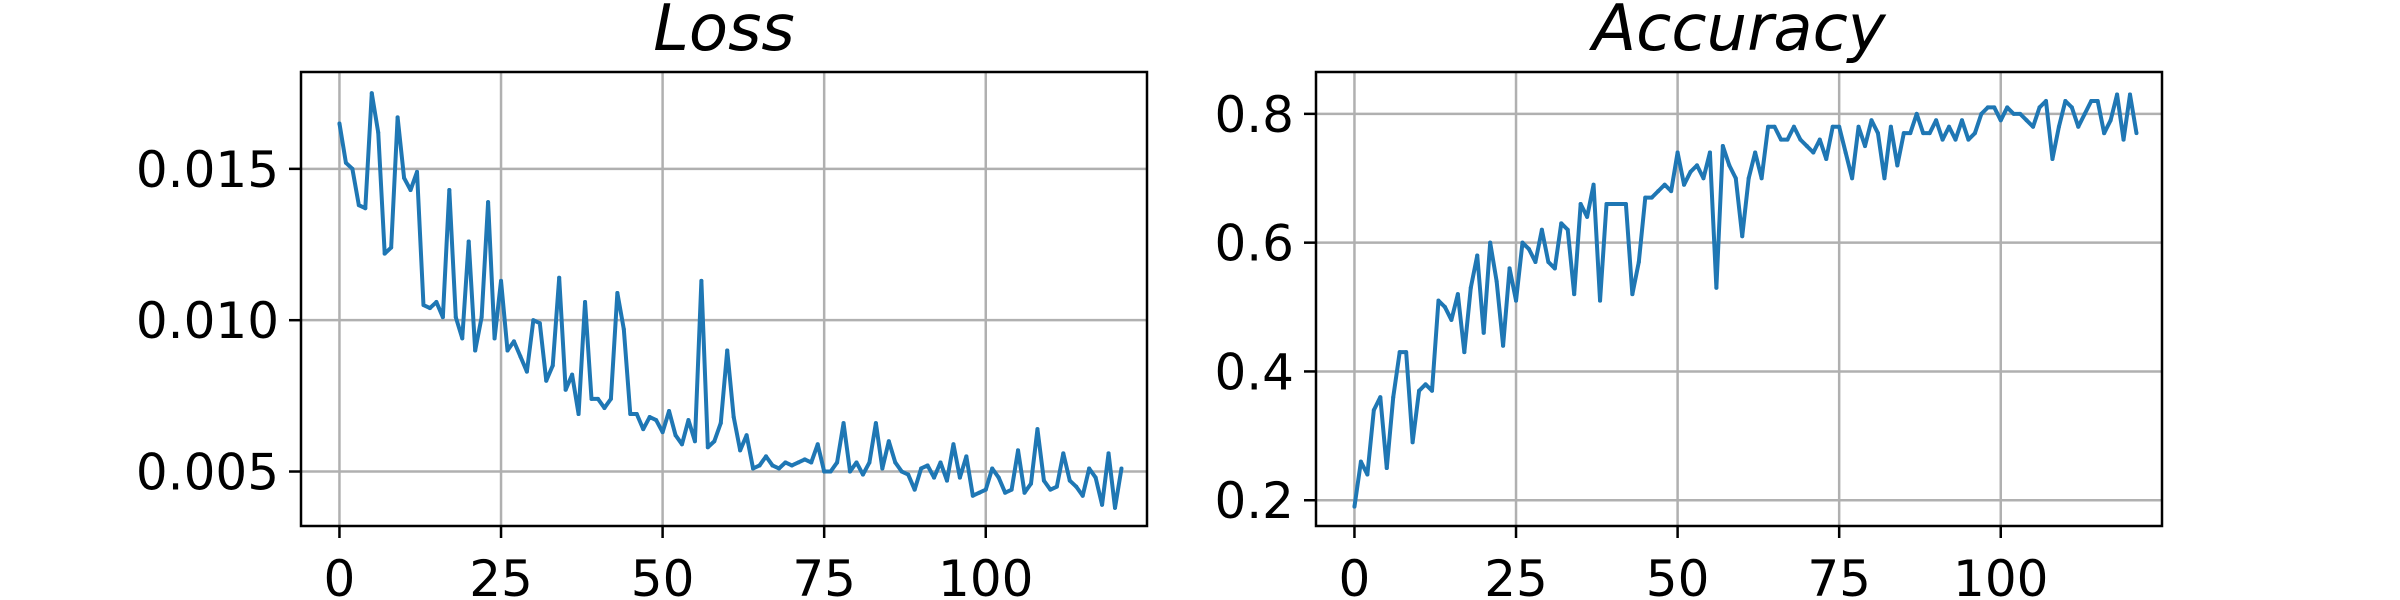 The image size is (2400, 600). What do you see at coordinates (985, 575) in the screenshot?
I see `loss-x-tick-label-4: 100` at bounding box center [985, 575].